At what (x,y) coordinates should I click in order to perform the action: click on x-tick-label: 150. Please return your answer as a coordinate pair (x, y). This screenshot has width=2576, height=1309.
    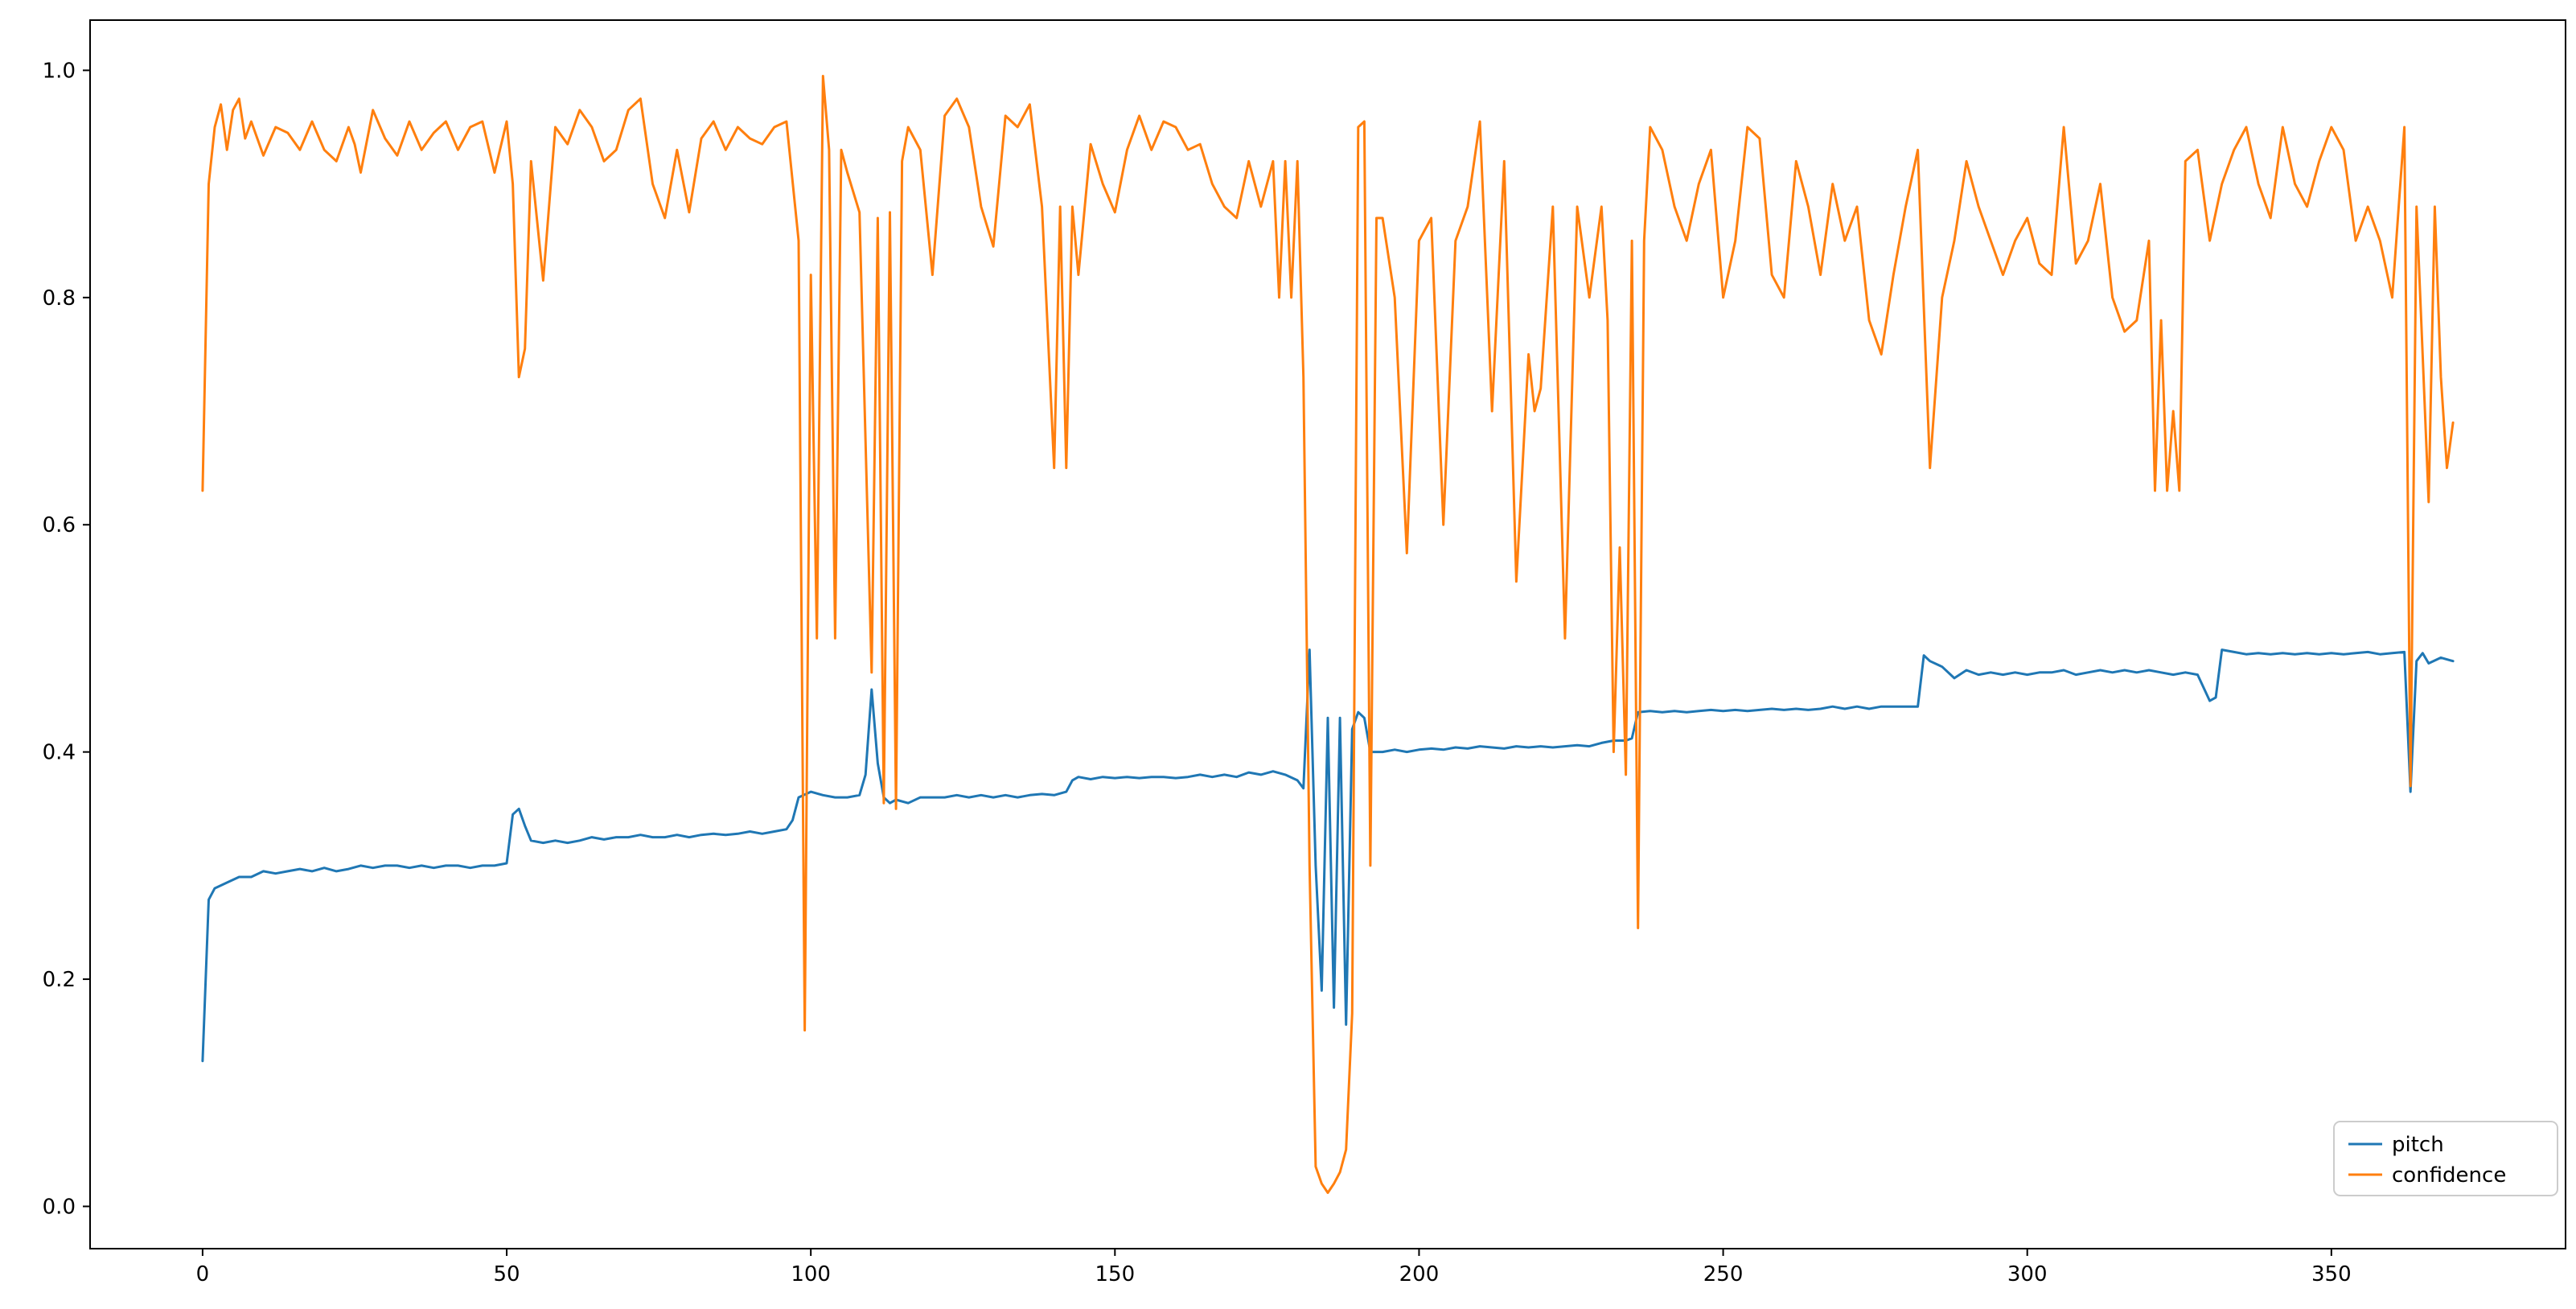
    Looking at the image, I should click on (1115, 1274).